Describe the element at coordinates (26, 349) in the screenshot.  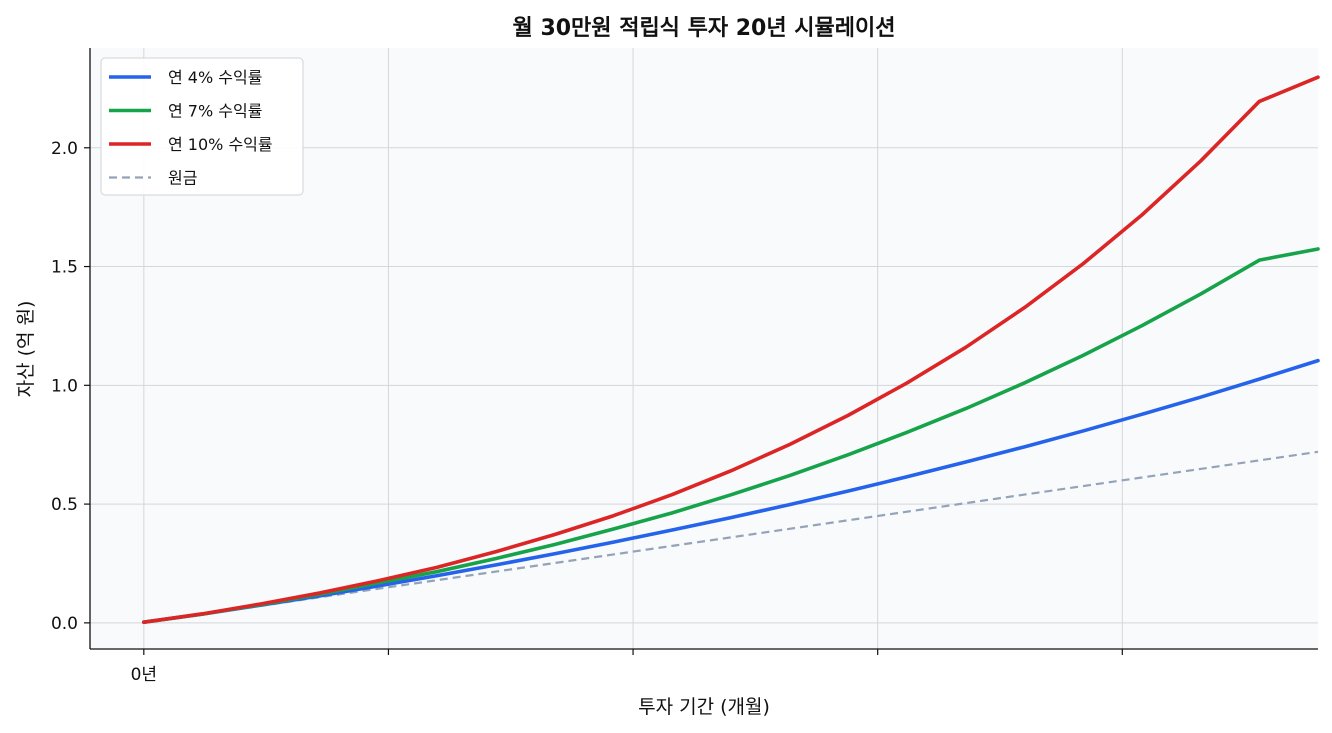
I see `y-axis-label: 자산 (억 원)` at that location.